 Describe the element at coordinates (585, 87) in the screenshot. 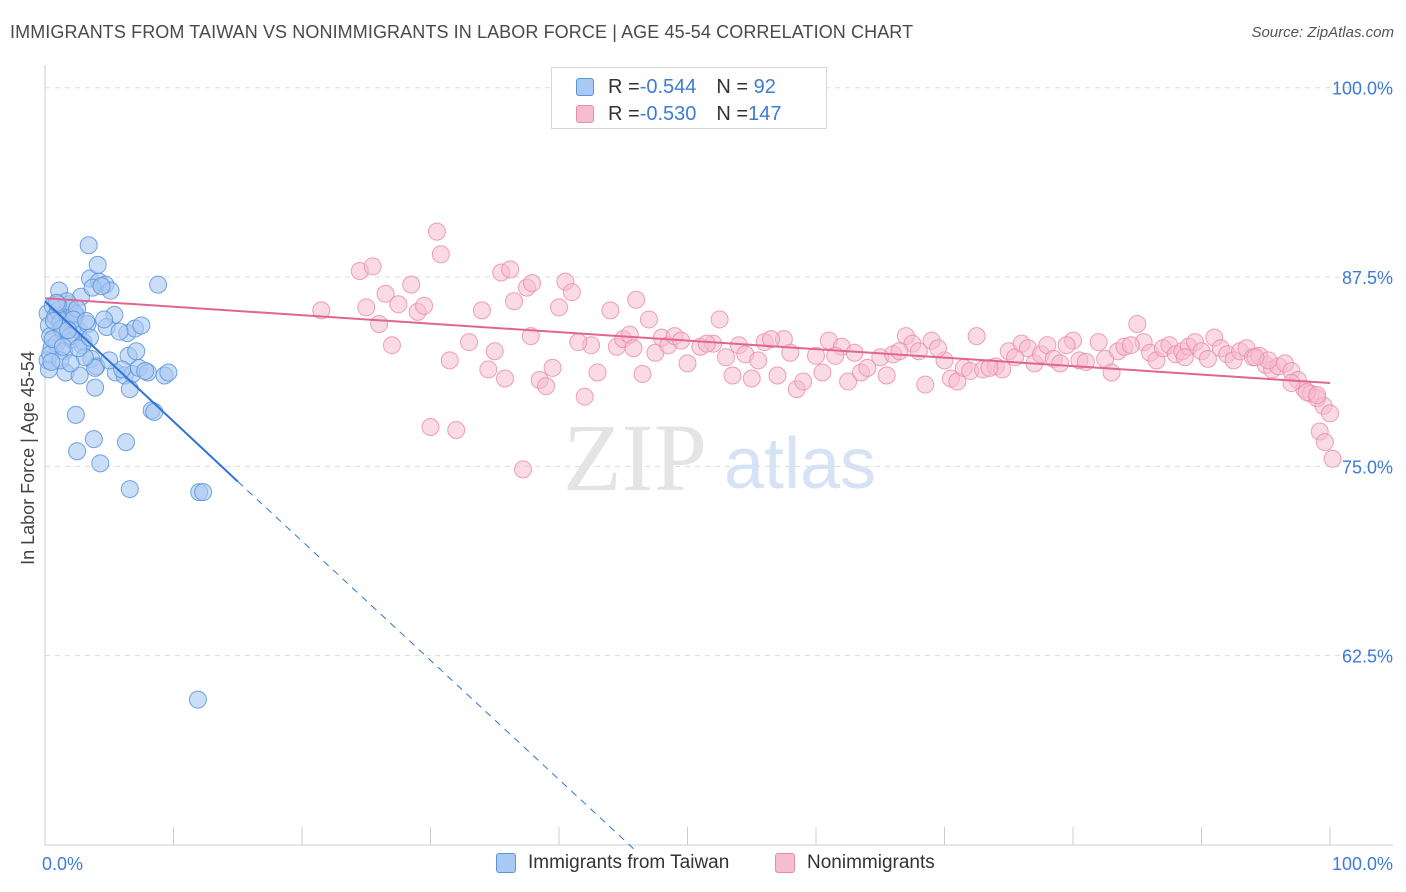

I see `legend-swatch-blue` at that location.